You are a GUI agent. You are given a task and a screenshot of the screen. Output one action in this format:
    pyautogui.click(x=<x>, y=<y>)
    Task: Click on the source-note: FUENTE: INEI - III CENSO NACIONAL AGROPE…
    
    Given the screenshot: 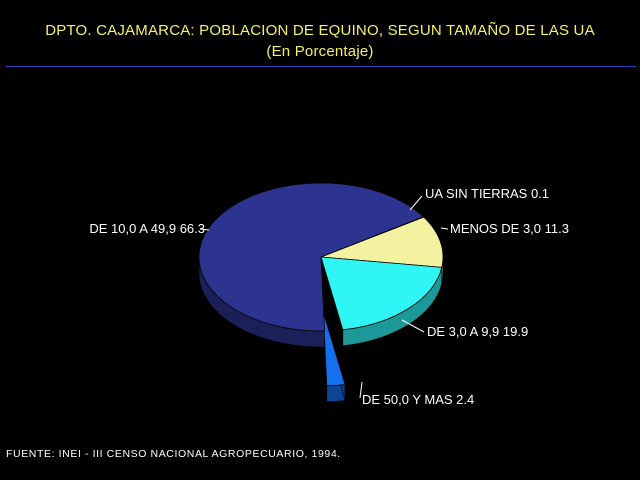 What is the action you would take?
    pyautogui.click(x=173, y=454)
    